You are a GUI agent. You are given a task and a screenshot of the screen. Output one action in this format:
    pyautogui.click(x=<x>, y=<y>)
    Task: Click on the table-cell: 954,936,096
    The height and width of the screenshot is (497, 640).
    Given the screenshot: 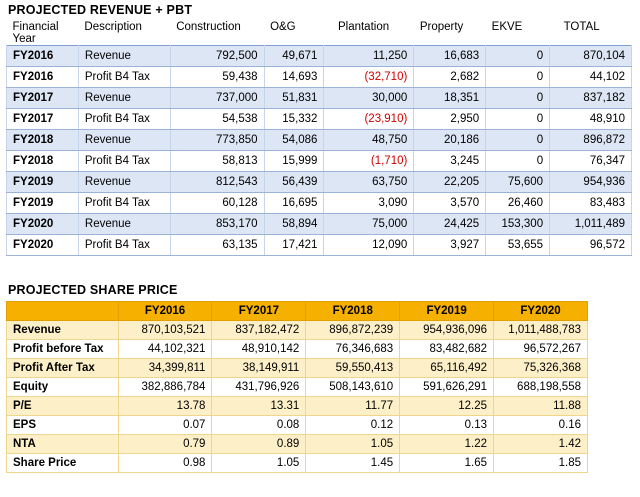 What is the action you would take?
    pyautogui.click(x=447, y=330)
    